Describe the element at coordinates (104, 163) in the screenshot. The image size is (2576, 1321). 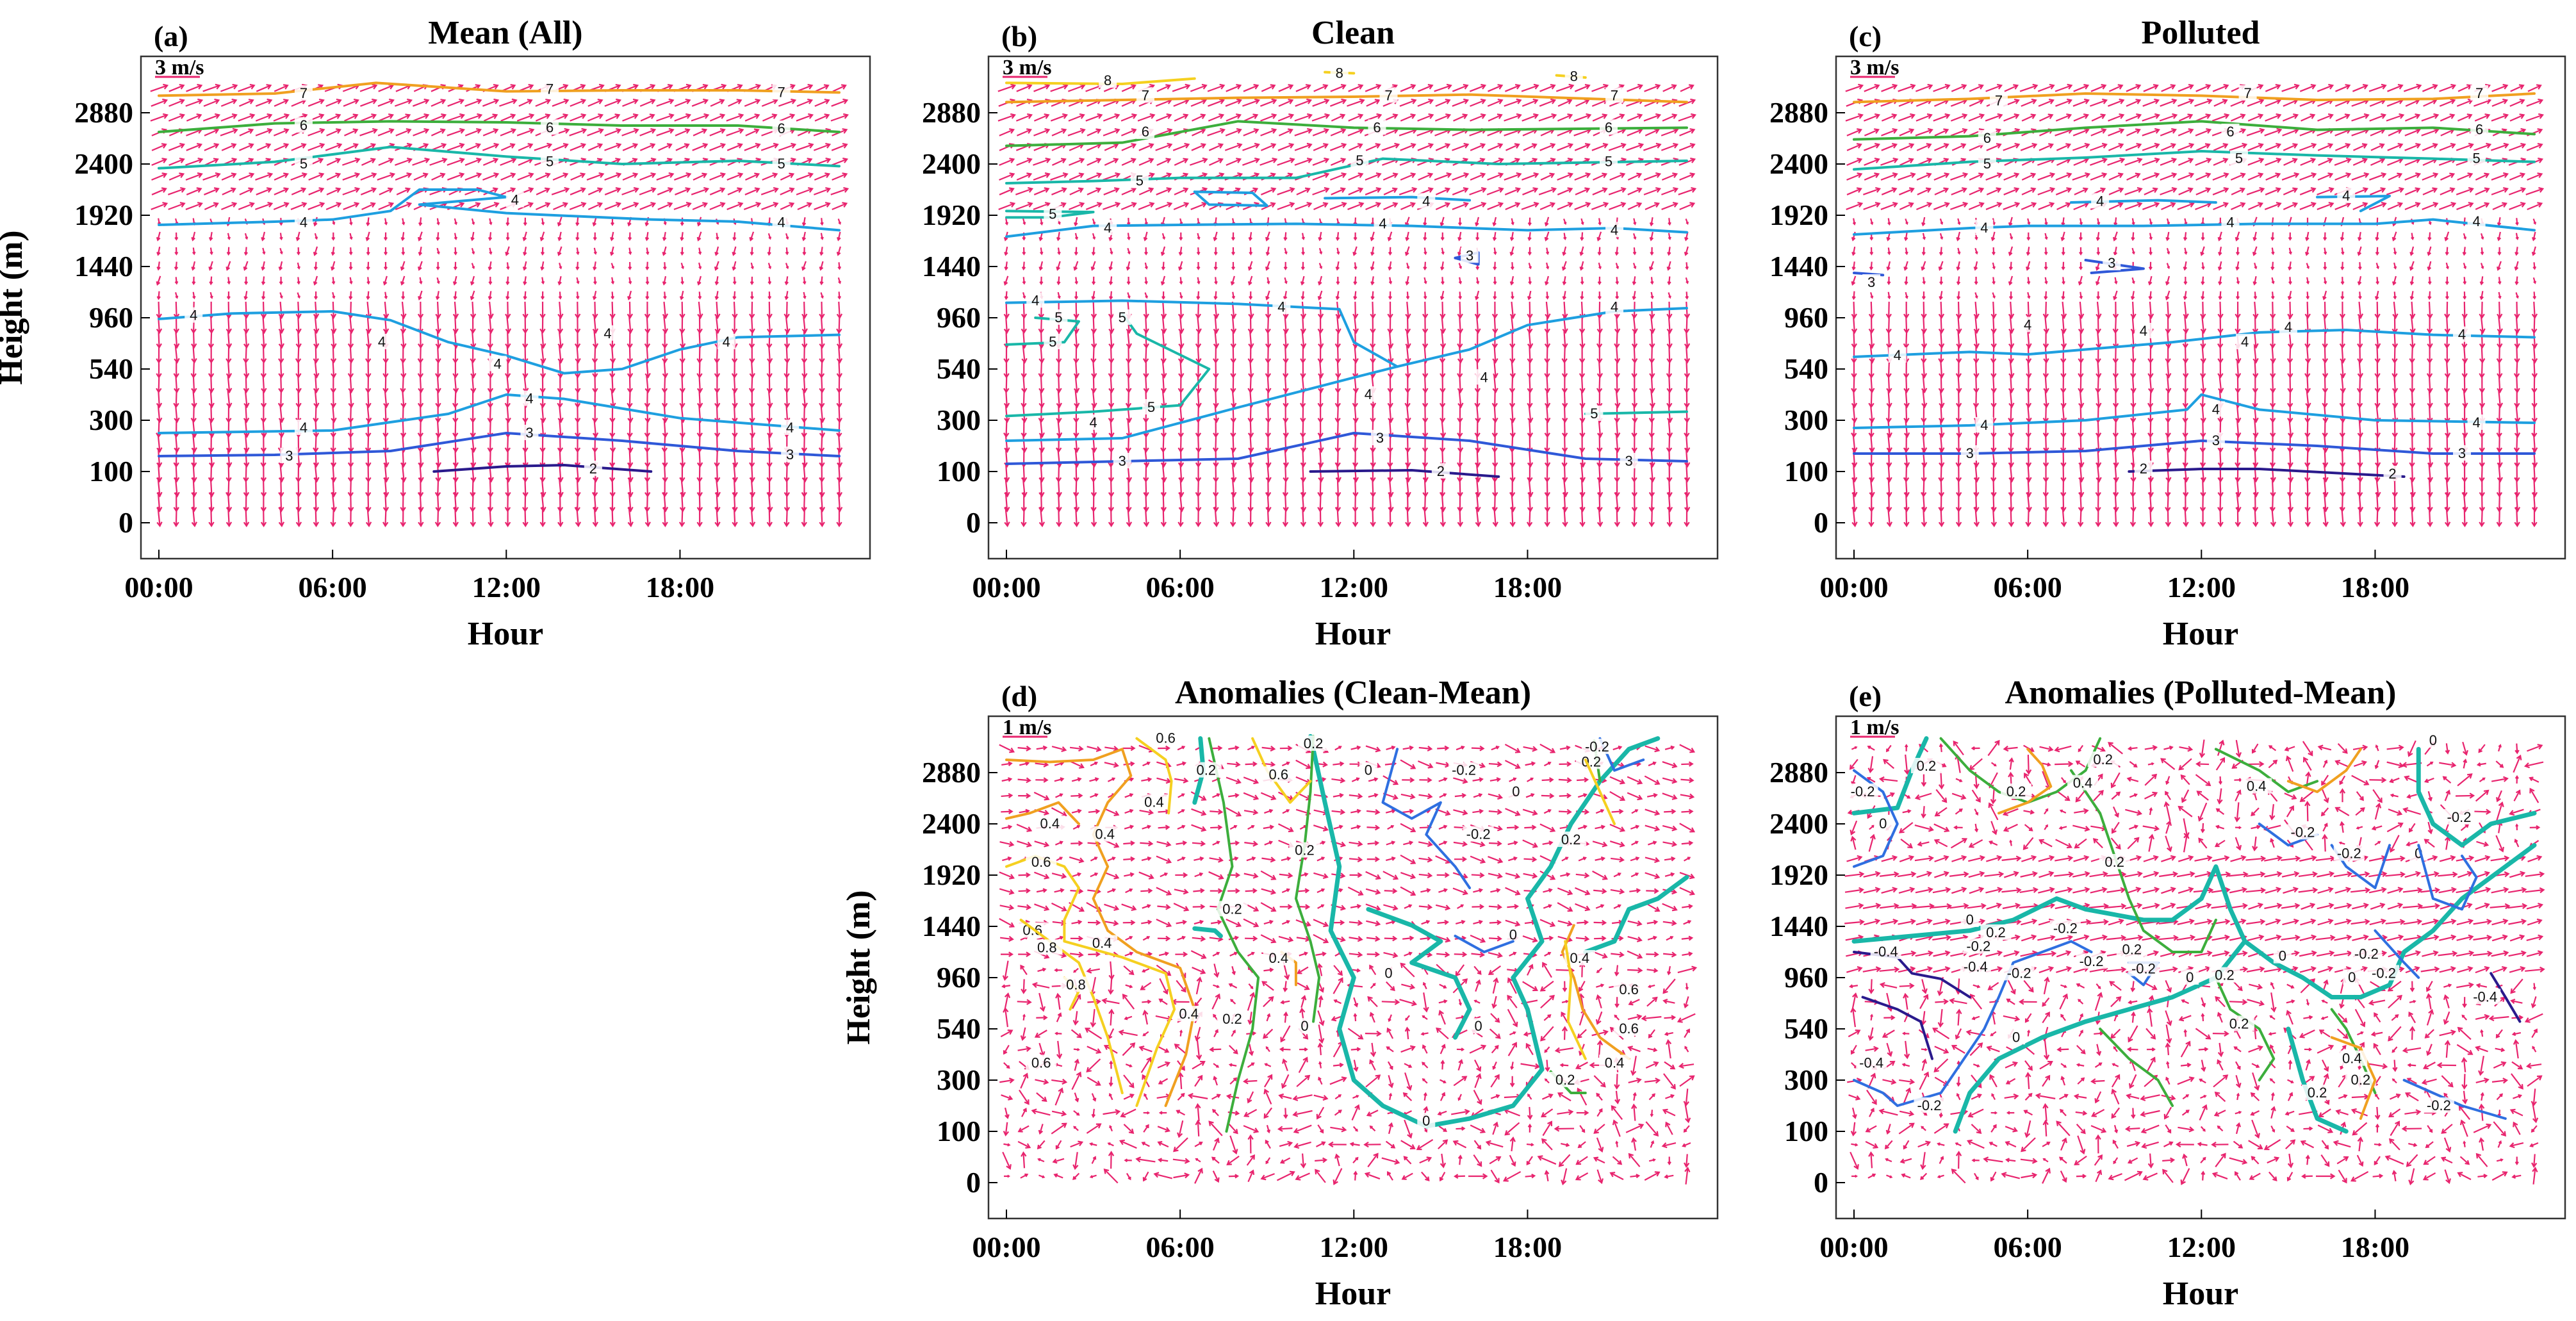
I see `y-tick-label: 2400` at that location.